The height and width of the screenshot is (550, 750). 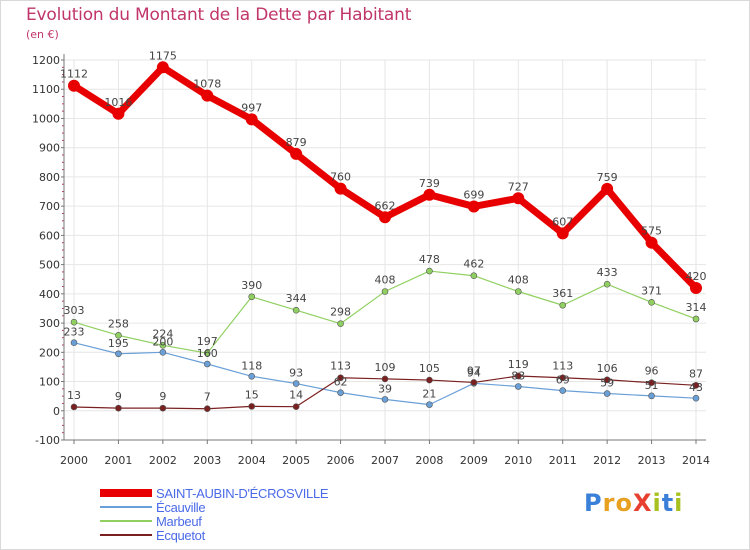 What do you see at coordinates (207, 84) in the screenshot?
I see `data-label: 1078` at bounding box center [207, 84].